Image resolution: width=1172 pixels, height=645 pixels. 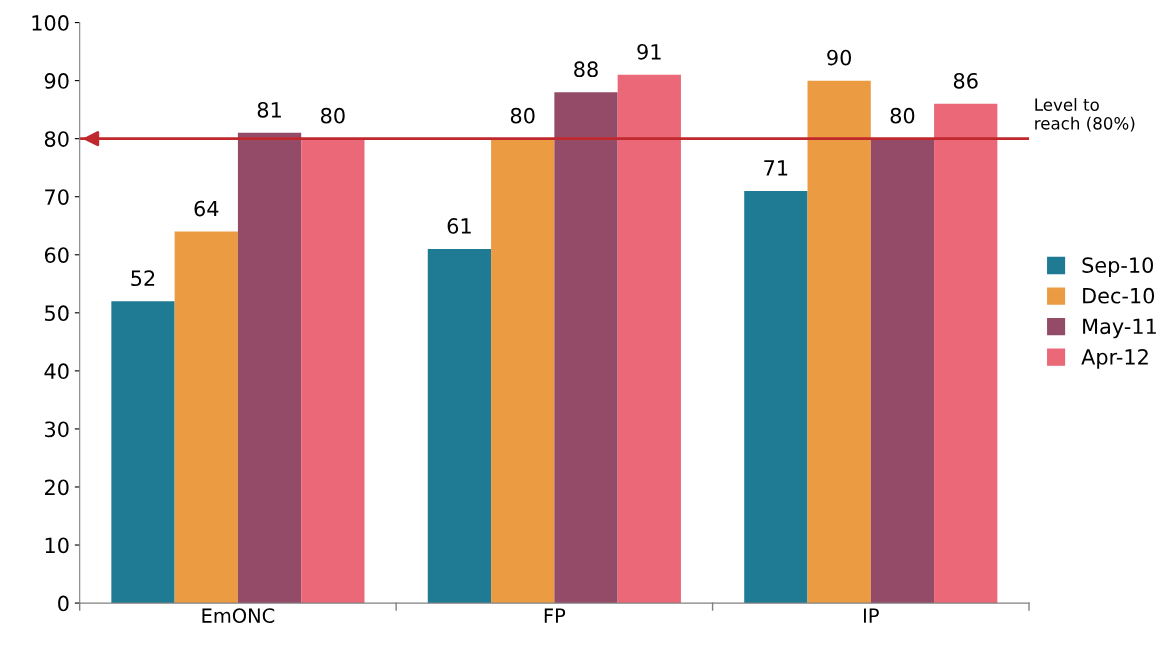 I want to click on data-label: 64, so click(x=206, y=208).